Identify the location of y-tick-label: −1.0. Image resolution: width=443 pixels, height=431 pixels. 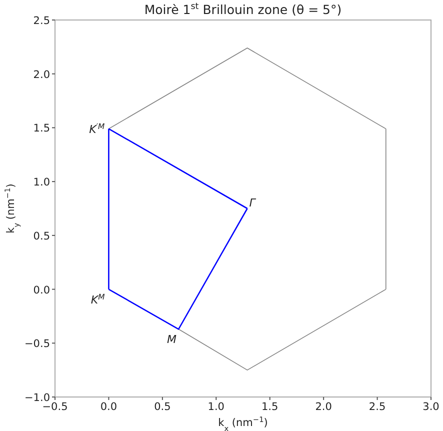
(37, 398).